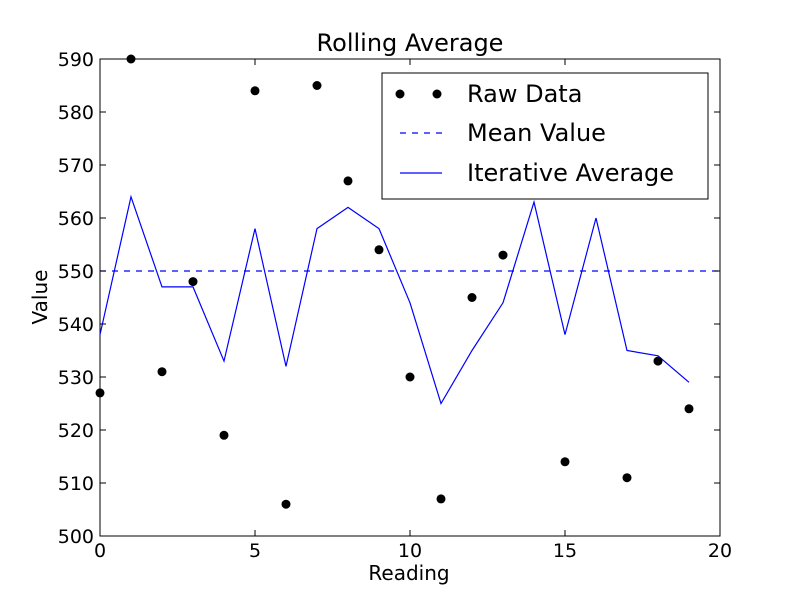  Describe the element at coordinates (565, 551) in the screenshot. I see `x-tick-label: 15` at that location.